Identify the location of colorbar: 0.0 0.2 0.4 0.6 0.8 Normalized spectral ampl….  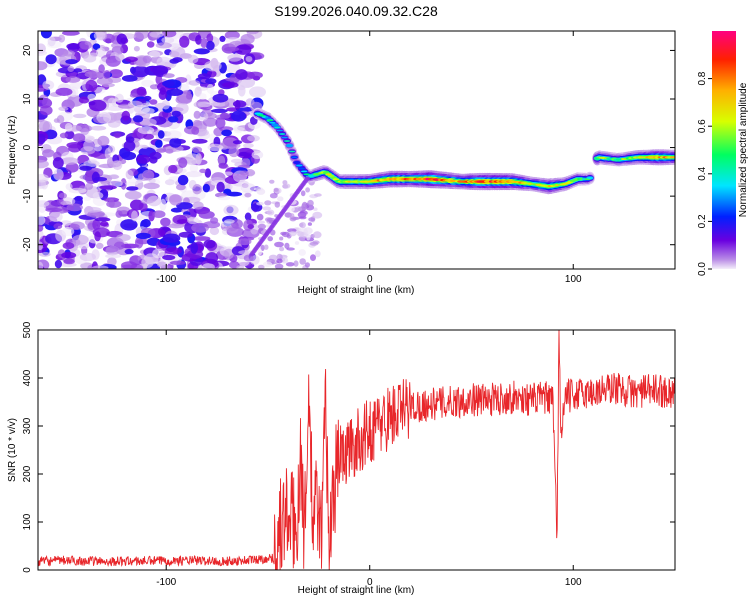
(723, 153).